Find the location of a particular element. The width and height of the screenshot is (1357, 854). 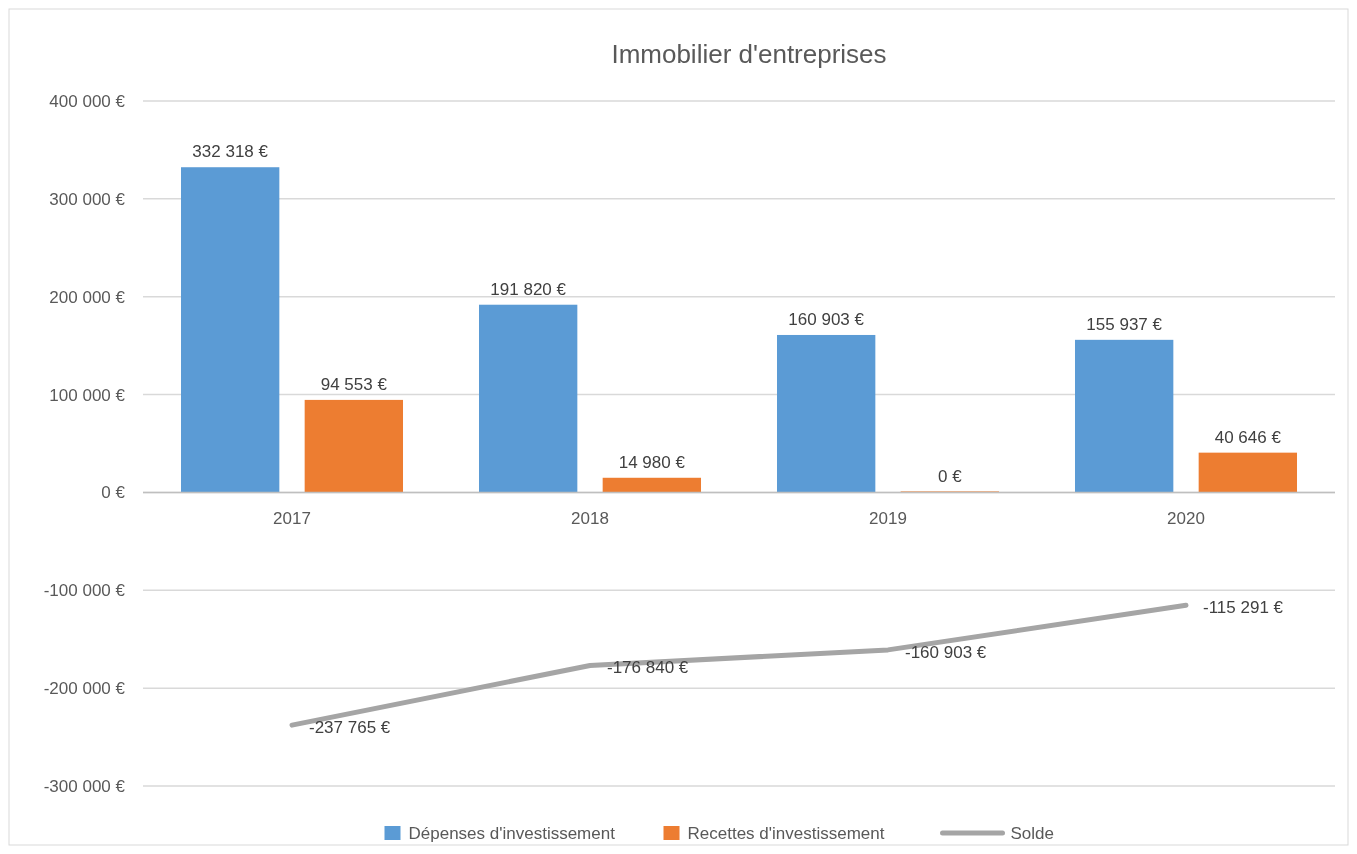

data-label: 14 980 € is located at coordinates (652, 462).